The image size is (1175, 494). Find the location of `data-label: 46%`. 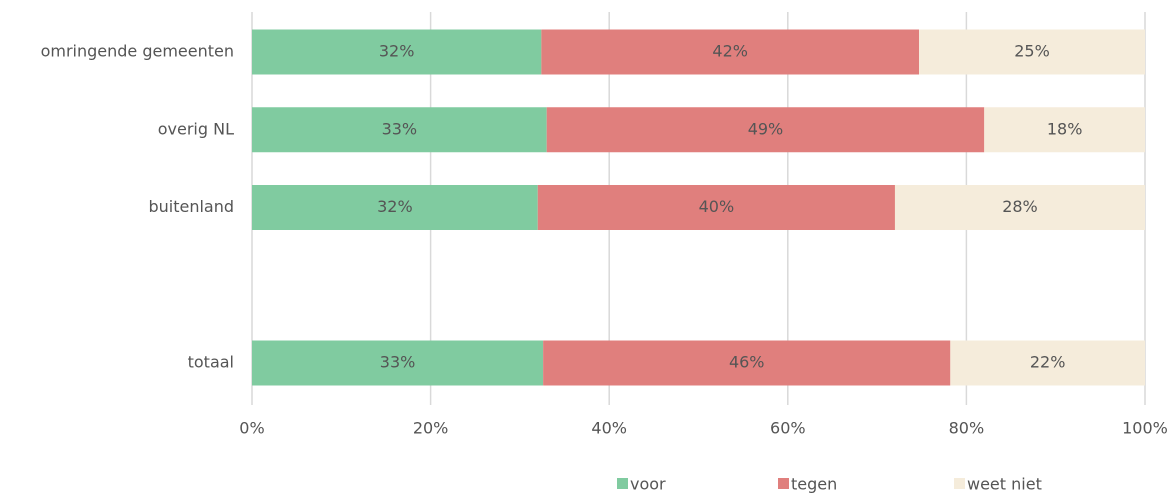

data-label: 46% is located at coordinates (747, 362).